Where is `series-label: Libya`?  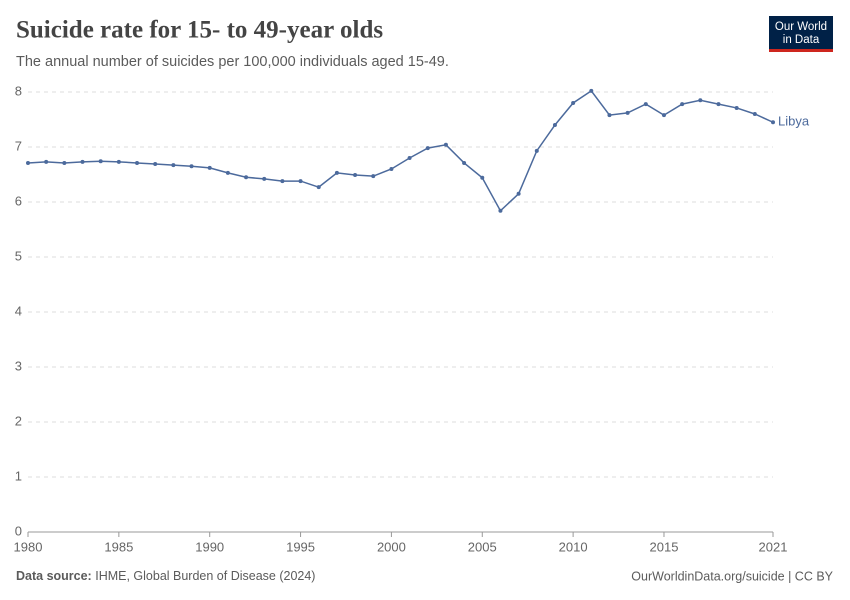 series-label: Libya is located at coordinates (794, 121).